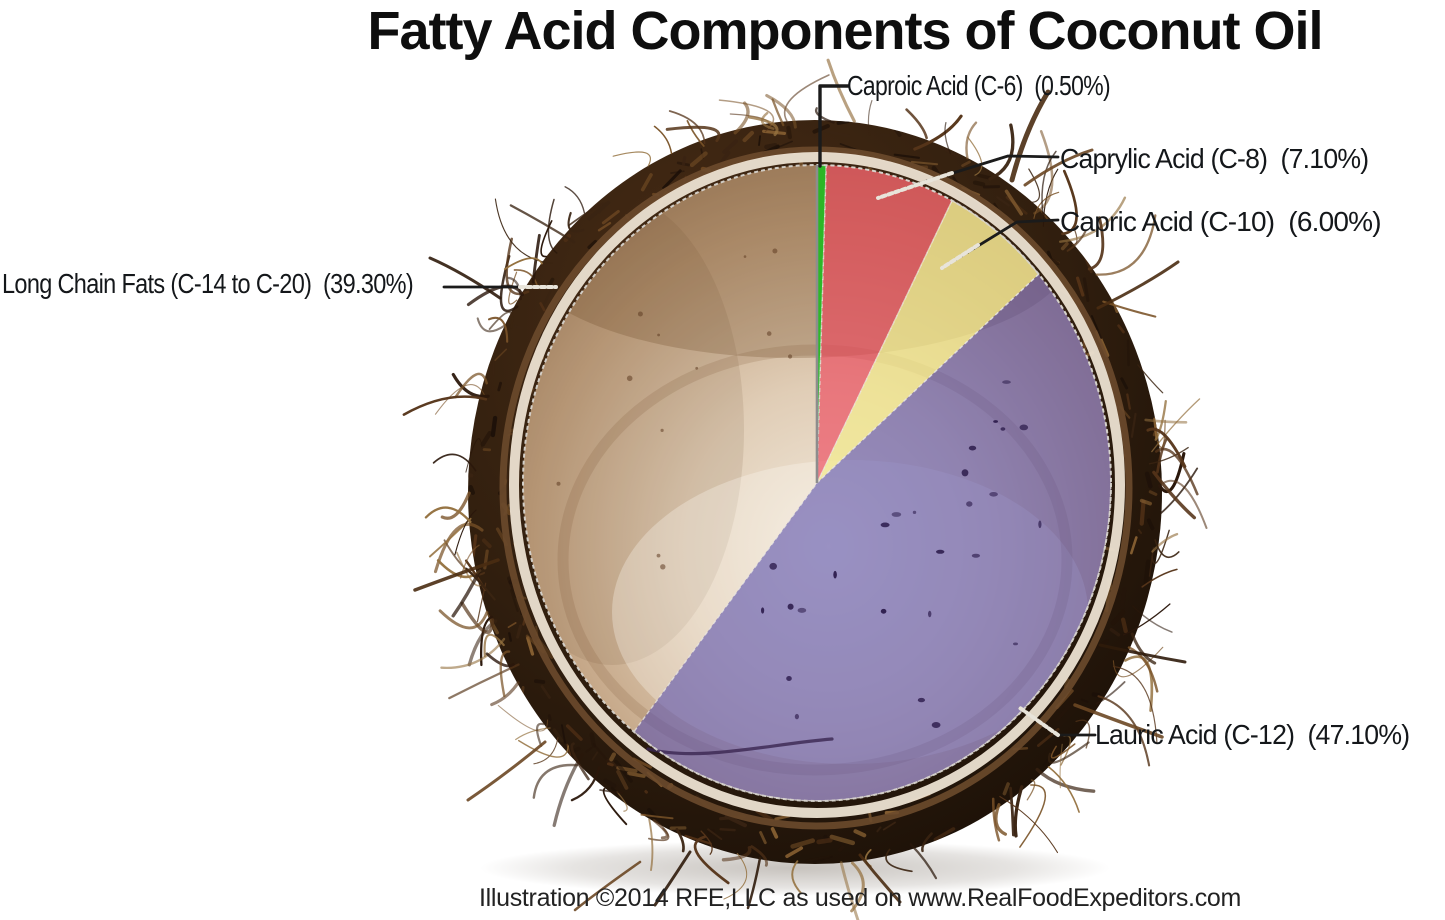 The height and width of the screenshot is (920, 1445). I want to click on table-shadow, so click(795, 868).